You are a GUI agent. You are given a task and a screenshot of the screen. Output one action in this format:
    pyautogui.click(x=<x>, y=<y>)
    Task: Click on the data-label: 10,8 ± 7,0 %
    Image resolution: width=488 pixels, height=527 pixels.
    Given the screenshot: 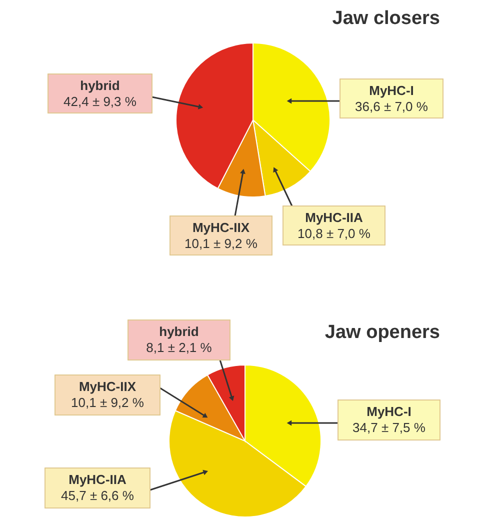 What is the action you would take?
    pyautogui.click(x=334, y=233)
    